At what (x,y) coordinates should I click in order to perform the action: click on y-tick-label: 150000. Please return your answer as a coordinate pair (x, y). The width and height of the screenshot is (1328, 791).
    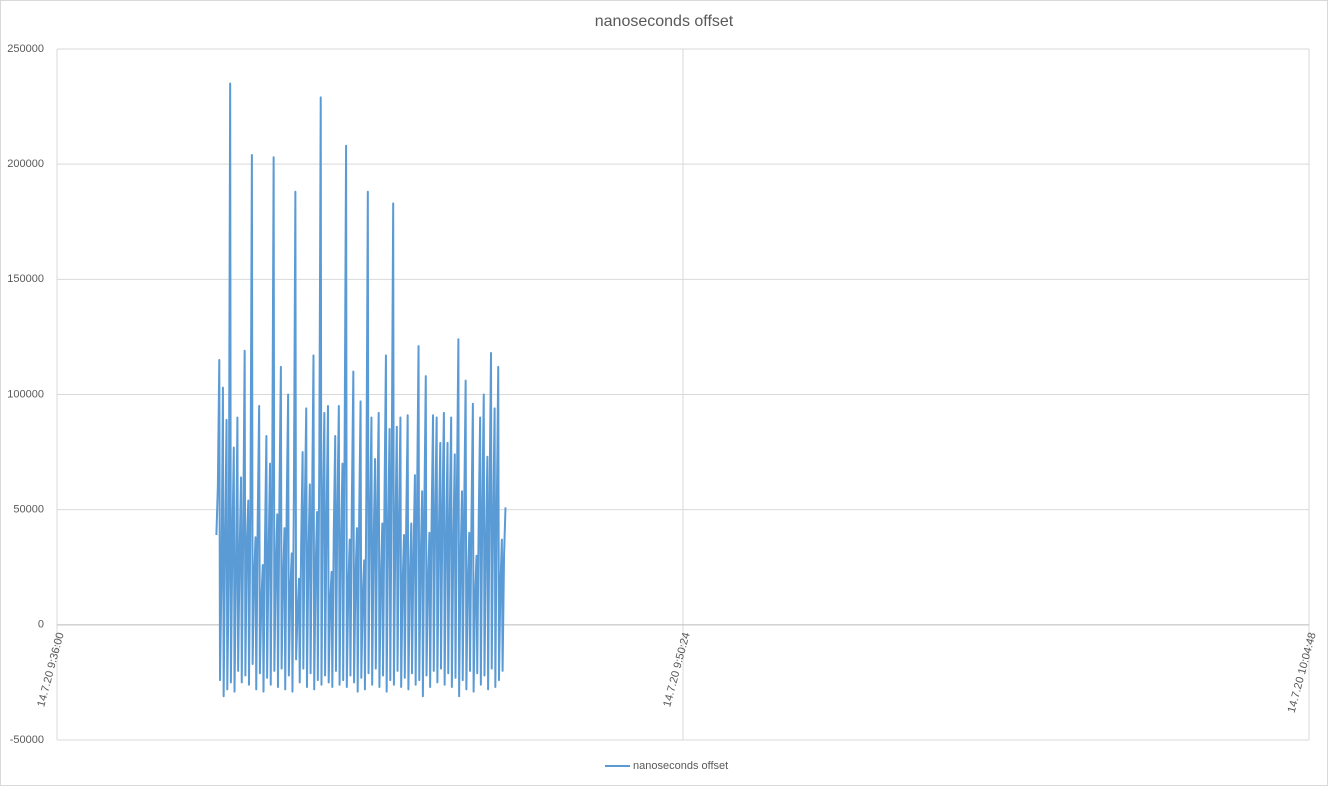
    Looking at the image, I should click on (25, 279).